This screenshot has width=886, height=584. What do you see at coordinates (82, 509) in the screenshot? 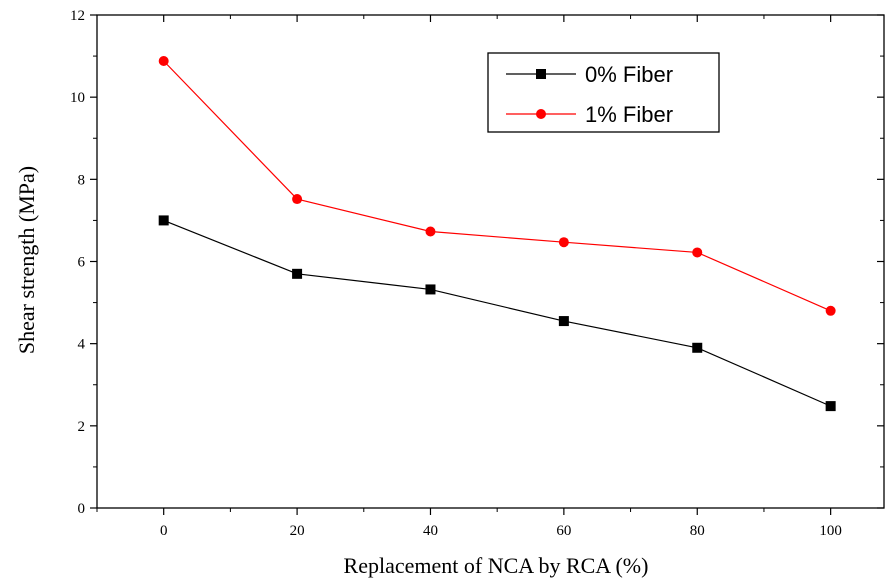
I see `y-tick-label: 0` at bounding box center [82, 509].